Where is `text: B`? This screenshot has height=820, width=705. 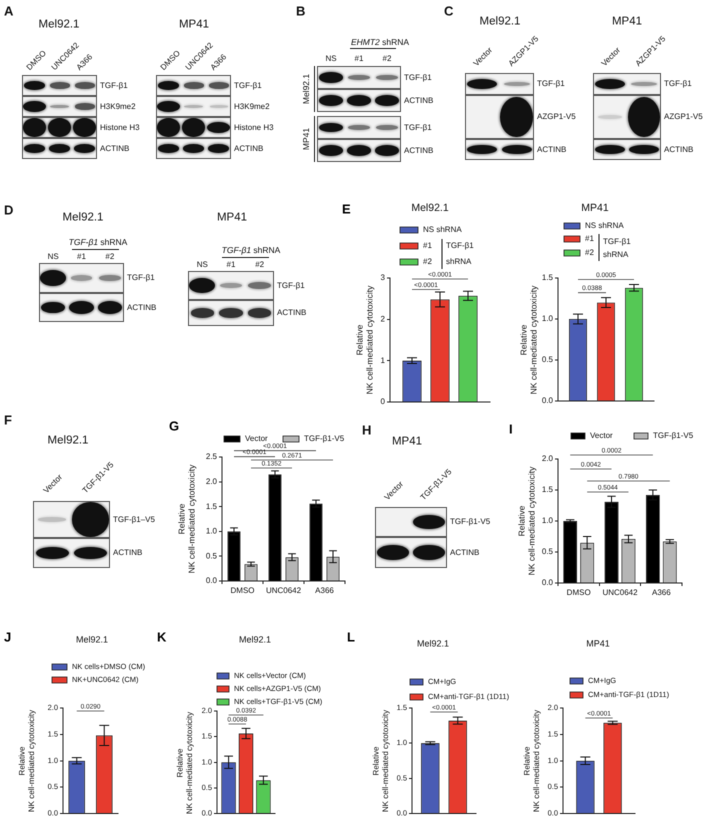
text: B is located at coordinates (301, 11).